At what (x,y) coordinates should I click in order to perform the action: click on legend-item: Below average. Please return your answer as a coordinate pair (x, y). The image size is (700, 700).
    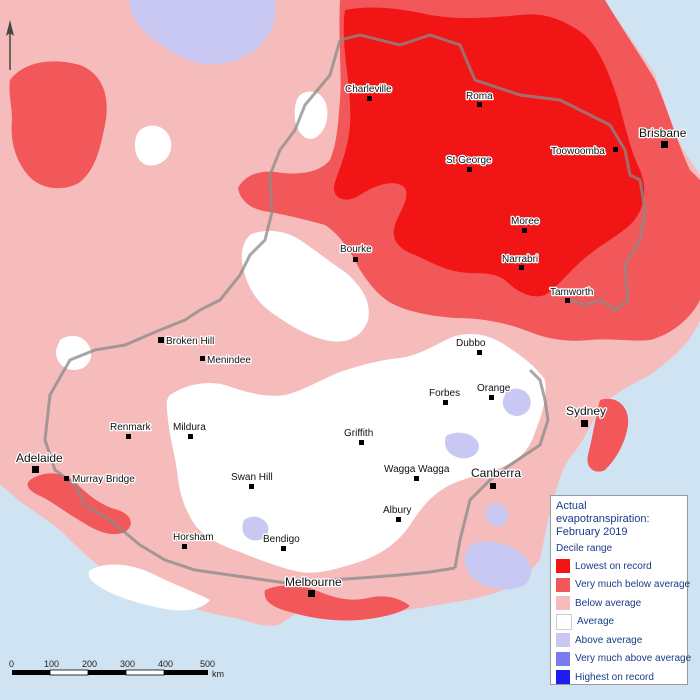
    Looking at the image, I should click on (619, 603).